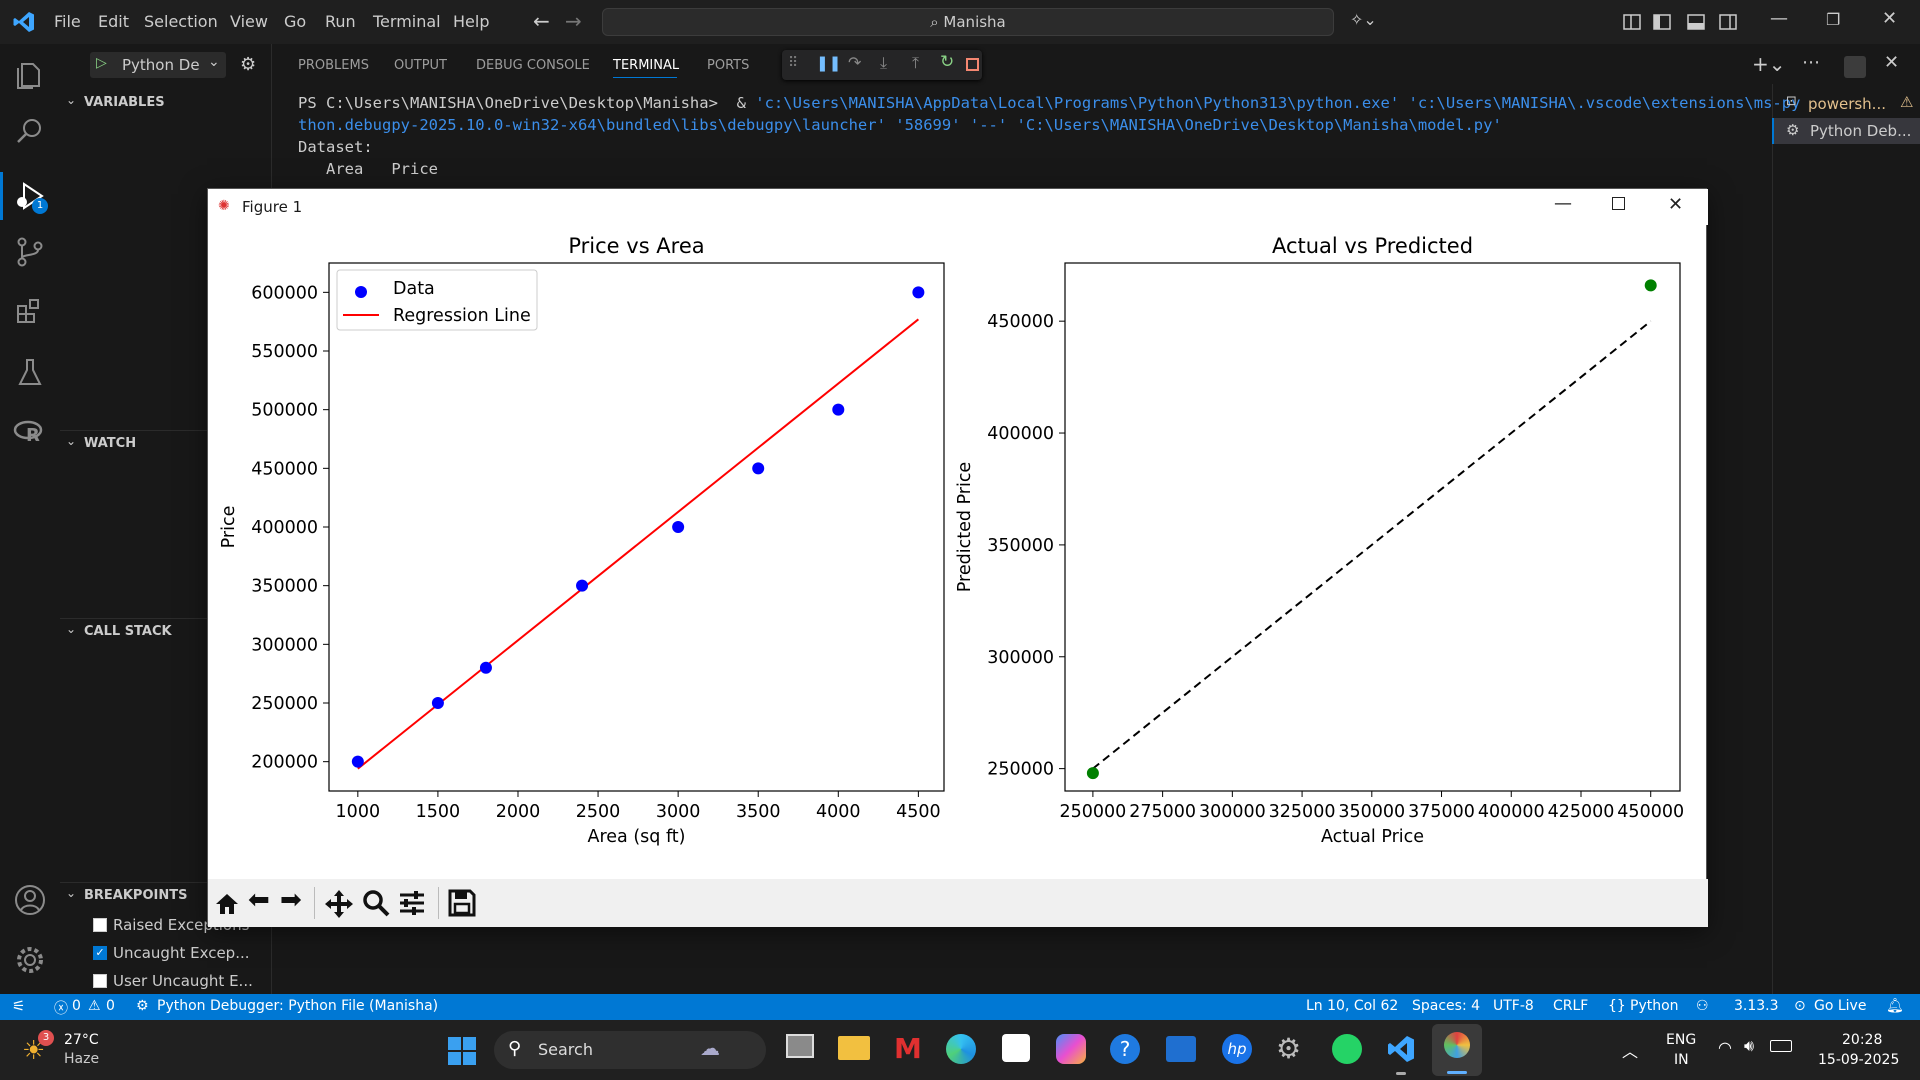 This screenshot has width=1920, height=1080. Describe the element at coordinates (1125, 1049) in the screenshot. I see `get-help-icon: ?` at that location.